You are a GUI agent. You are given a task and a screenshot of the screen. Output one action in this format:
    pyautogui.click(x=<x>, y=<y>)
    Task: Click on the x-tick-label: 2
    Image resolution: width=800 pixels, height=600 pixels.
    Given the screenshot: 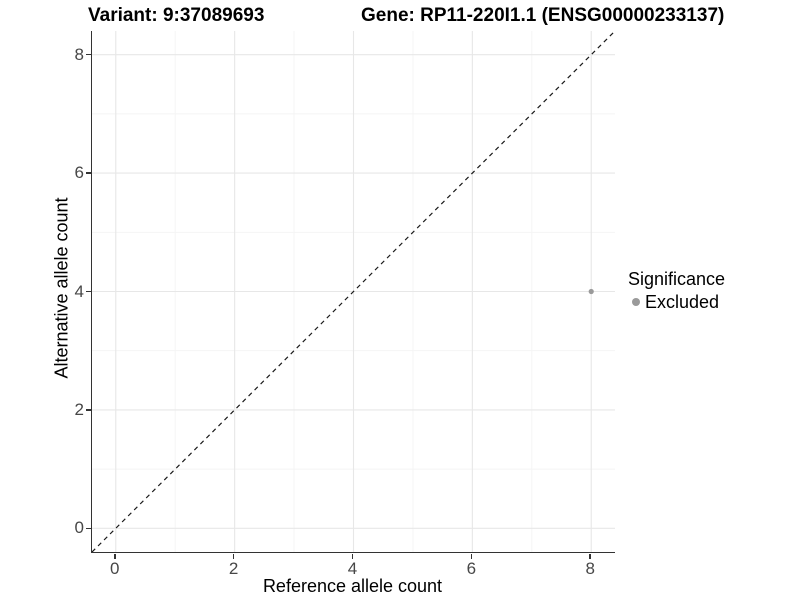 What is the action you would take?
    pyautogui.click(x=233, y=568)
    